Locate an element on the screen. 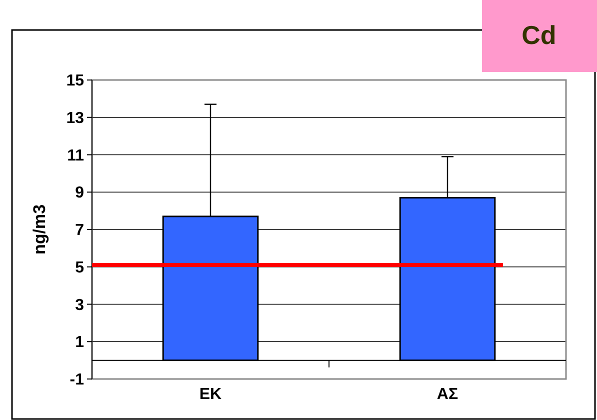  y-tick-label: 5 is located at coordinates (79, 267).